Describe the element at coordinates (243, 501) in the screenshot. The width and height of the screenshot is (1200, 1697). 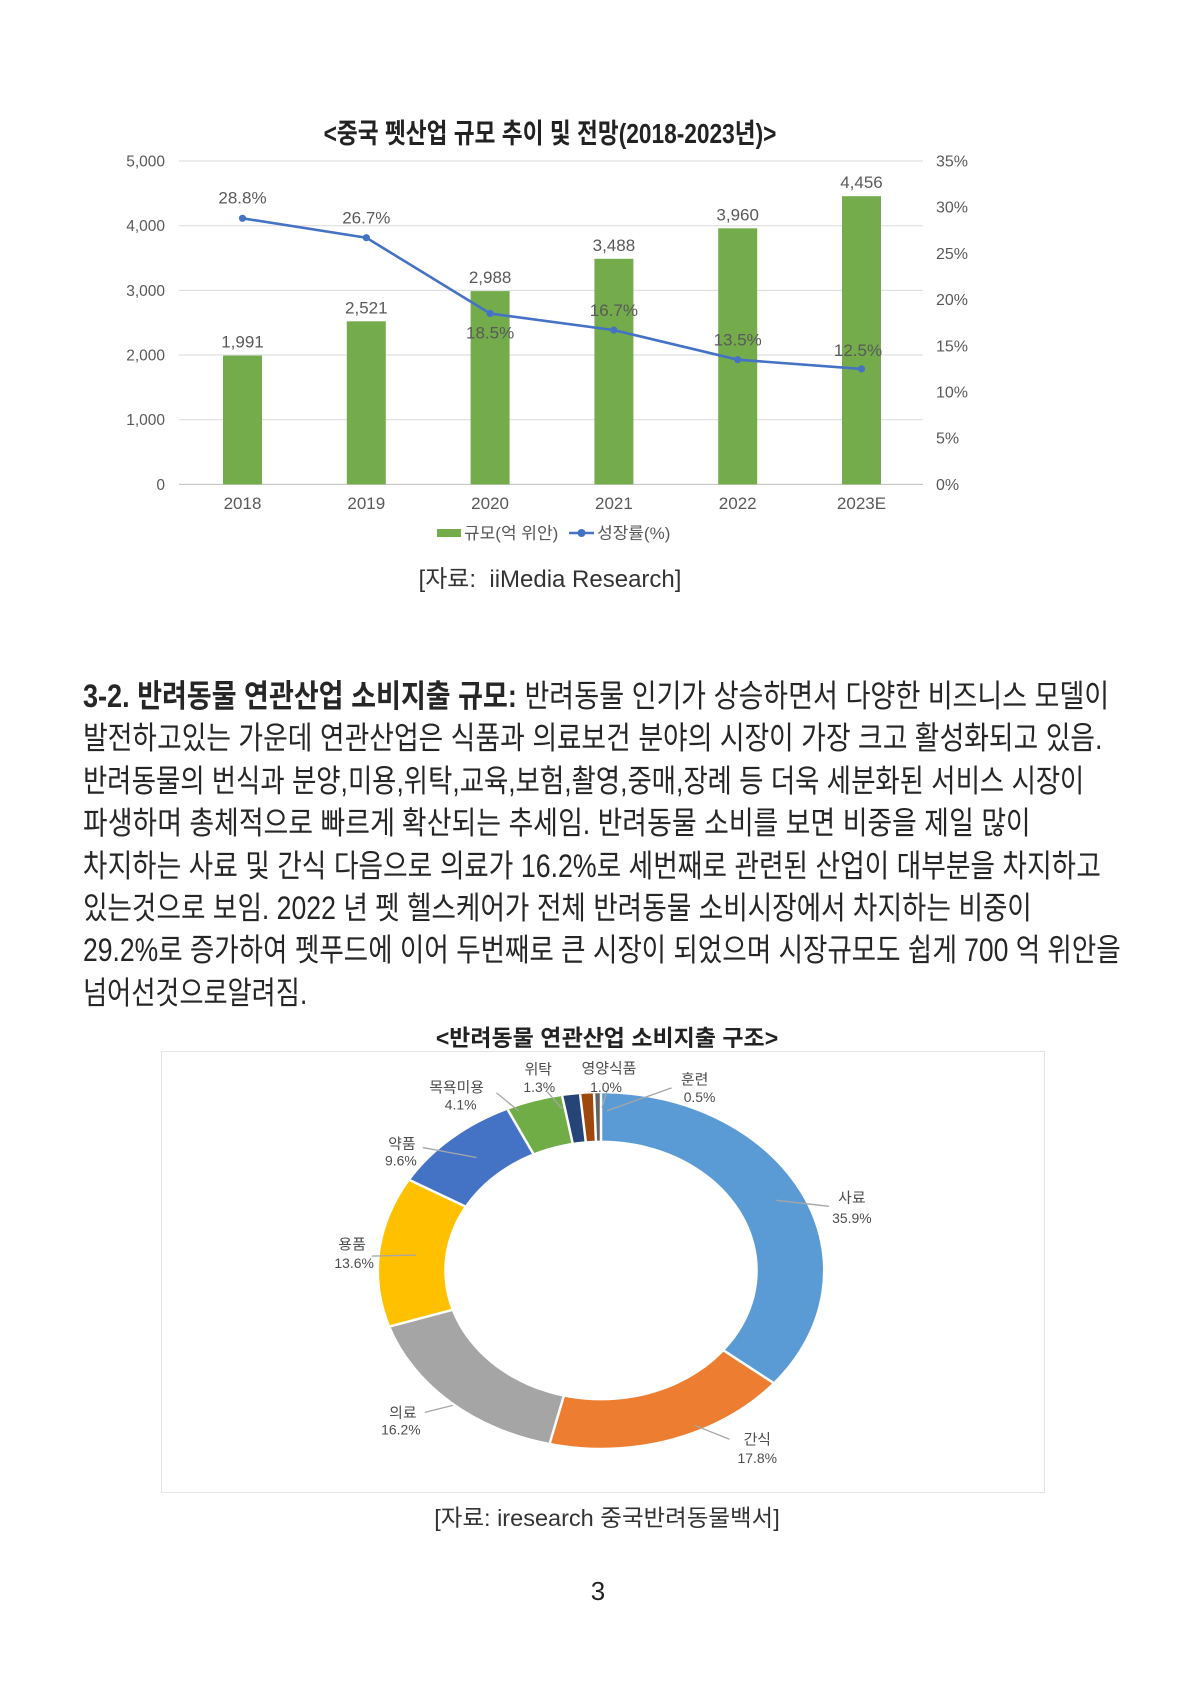
I see `svg-text: 2018` at that location.